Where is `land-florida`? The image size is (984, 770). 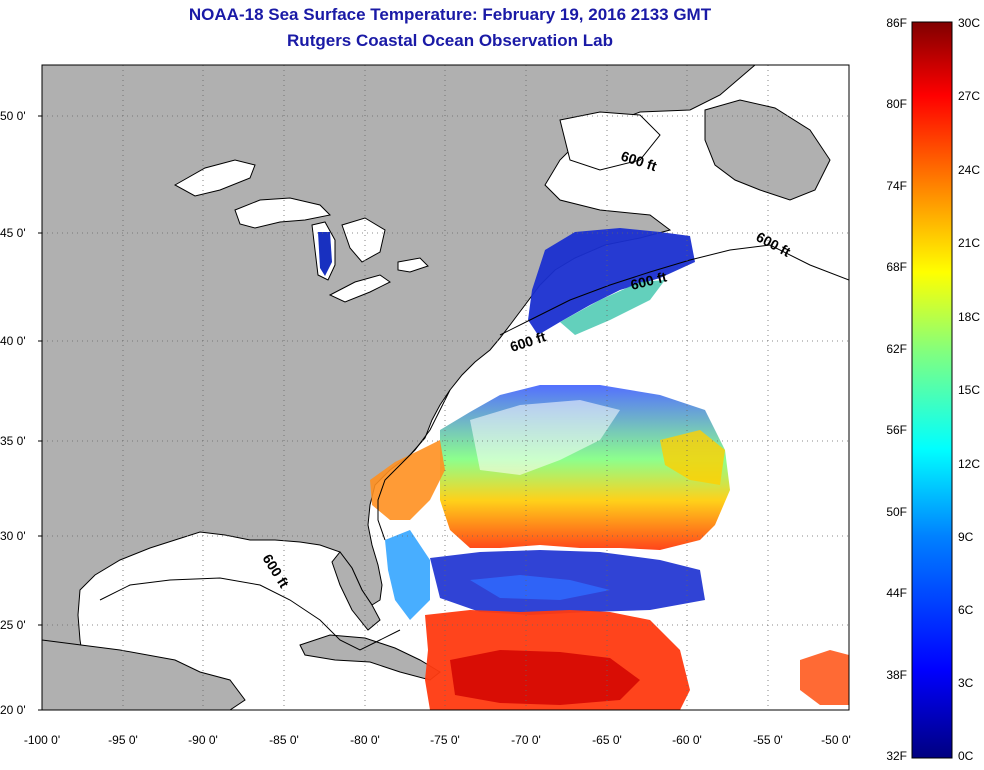
land-florida is located at coordinates (356, 591).